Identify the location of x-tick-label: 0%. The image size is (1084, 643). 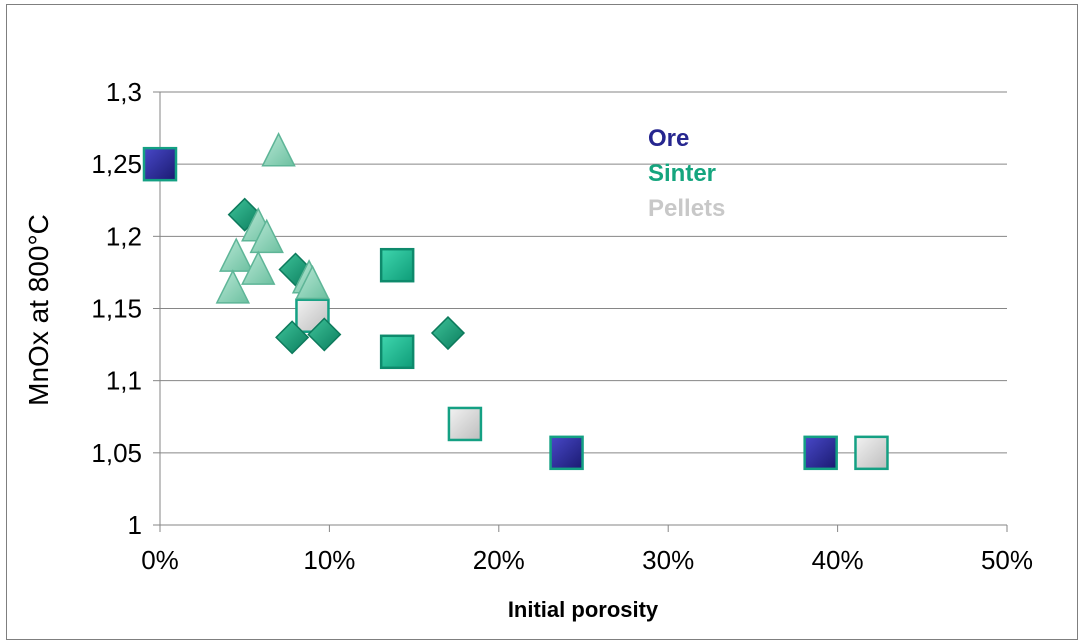
(160, 560).